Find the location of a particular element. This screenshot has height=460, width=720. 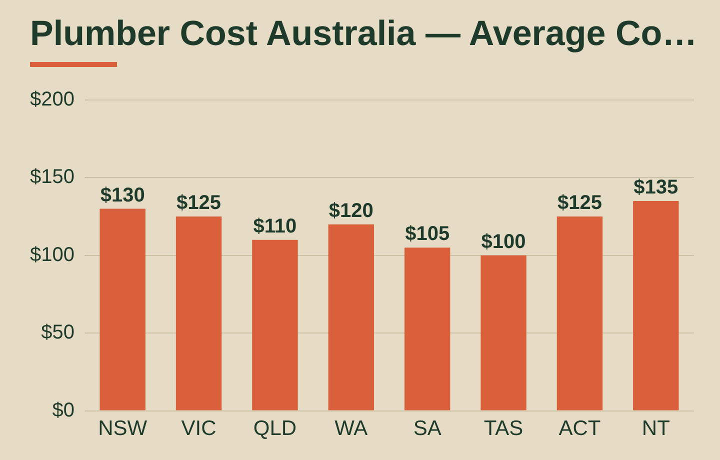

x-tick-label: WA is located at coordinates (351, 428).